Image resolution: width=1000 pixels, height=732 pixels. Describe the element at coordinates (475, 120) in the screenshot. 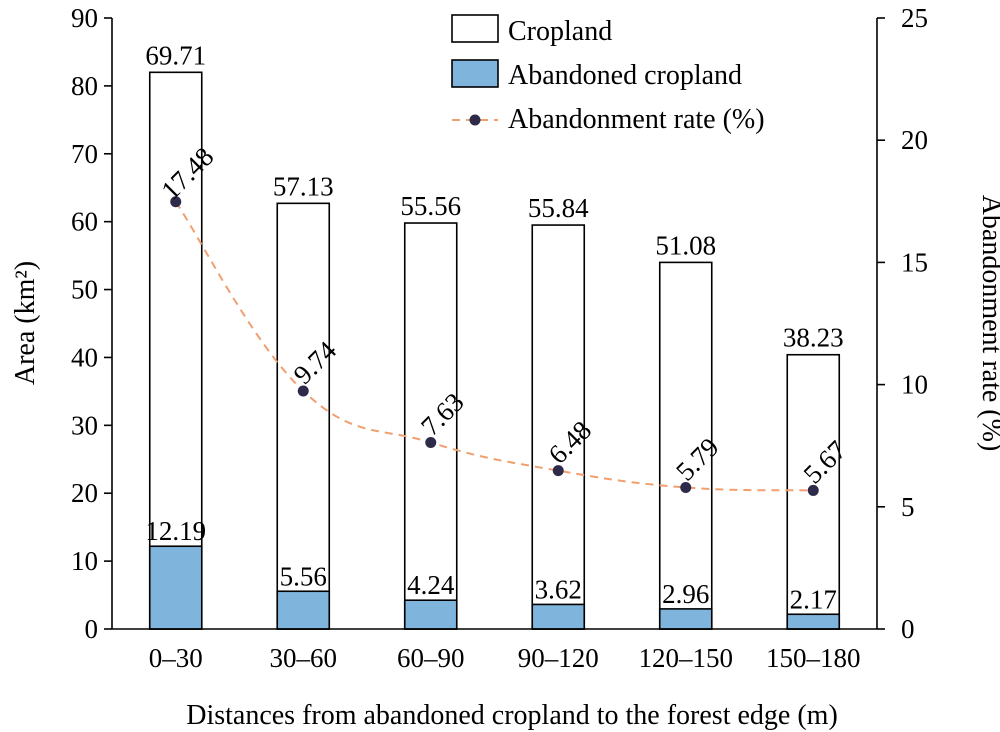

I see `legend-rate-marker` at that location.